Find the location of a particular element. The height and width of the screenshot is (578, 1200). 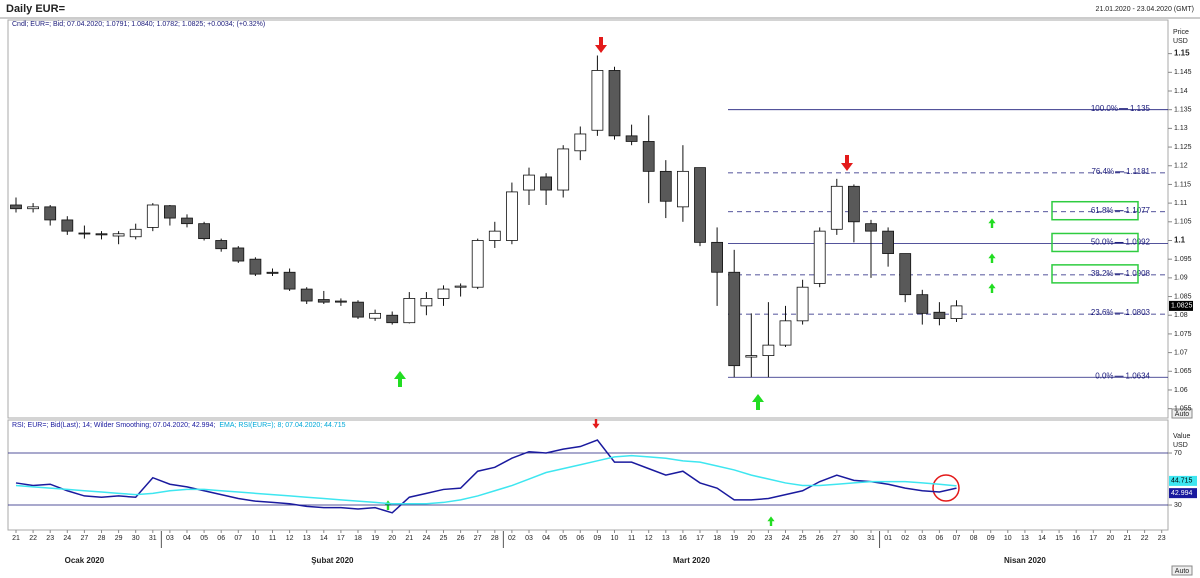

fib-highlight is located at coordinates (1095, 242).